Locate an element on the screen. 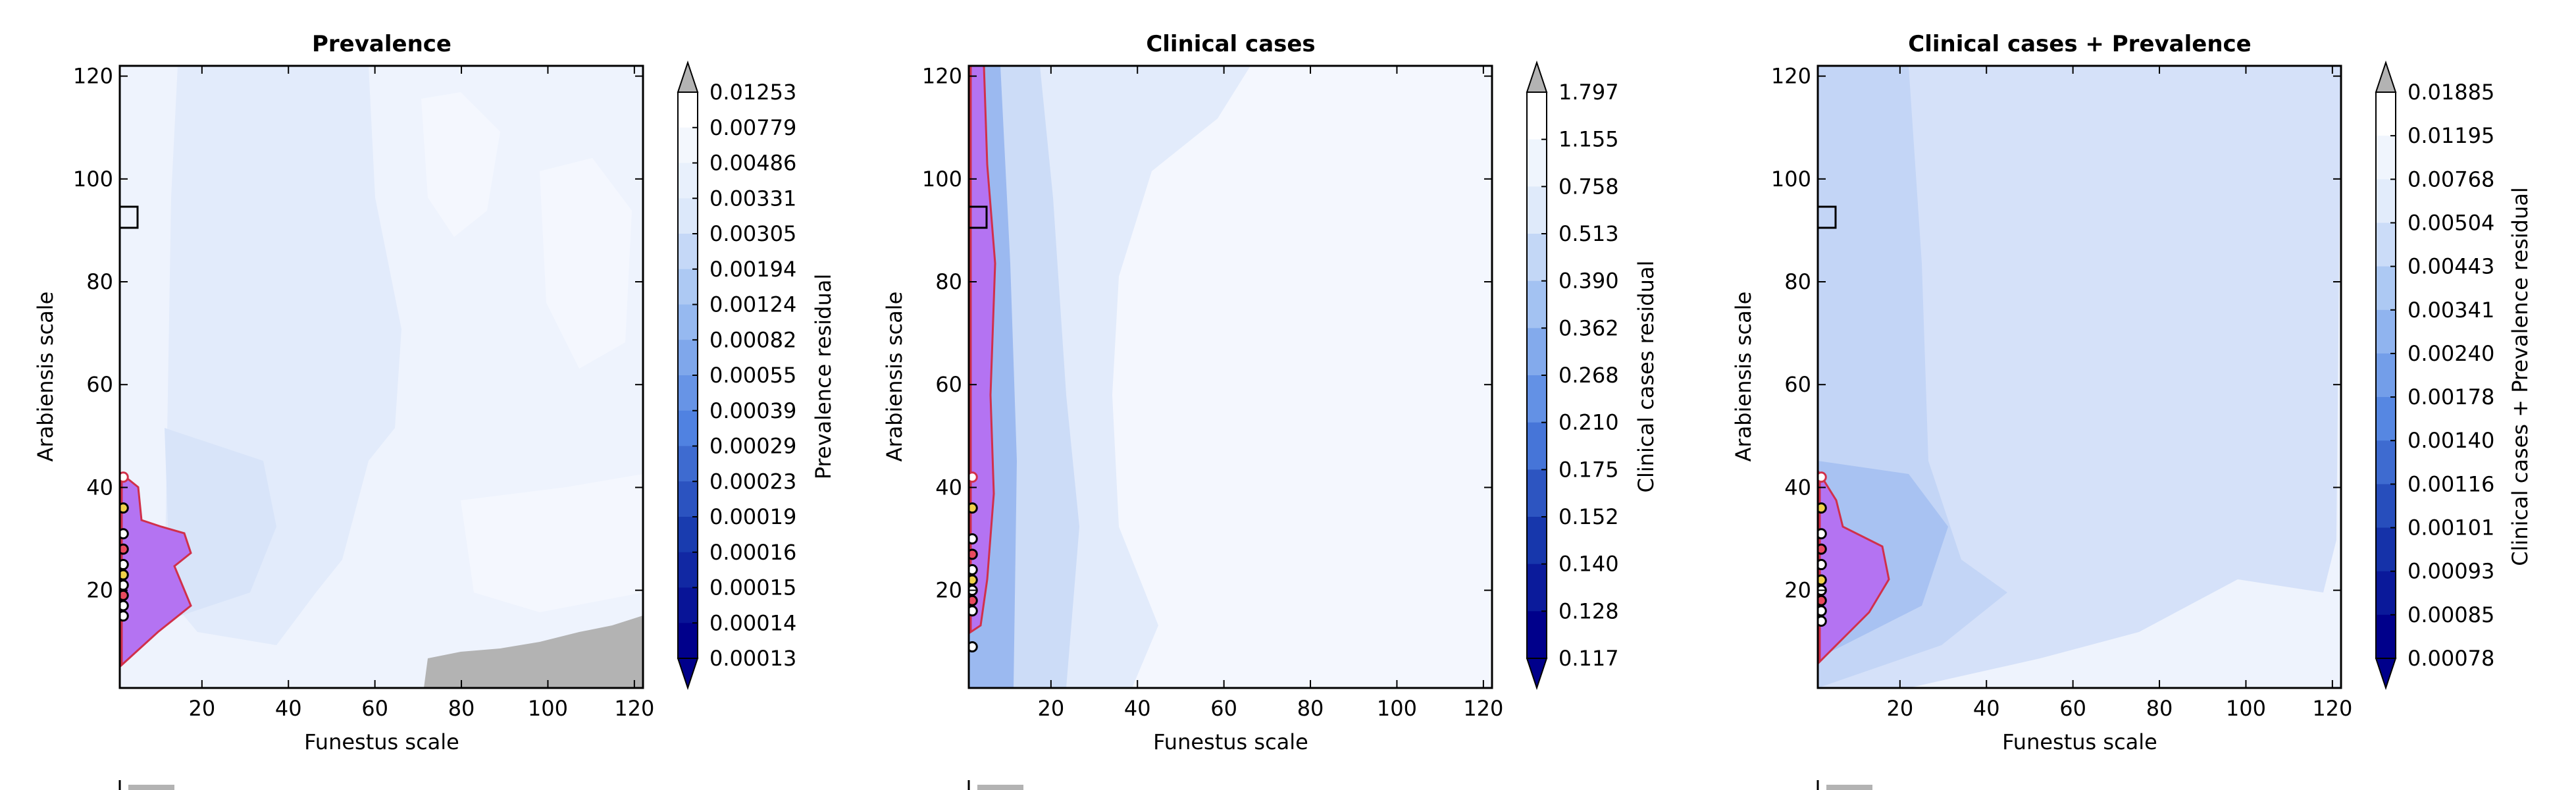 The height and width of the screenshot is (790, 2576). colorbar-tick-label: 0.00779 is located at coordinates (752, 127).